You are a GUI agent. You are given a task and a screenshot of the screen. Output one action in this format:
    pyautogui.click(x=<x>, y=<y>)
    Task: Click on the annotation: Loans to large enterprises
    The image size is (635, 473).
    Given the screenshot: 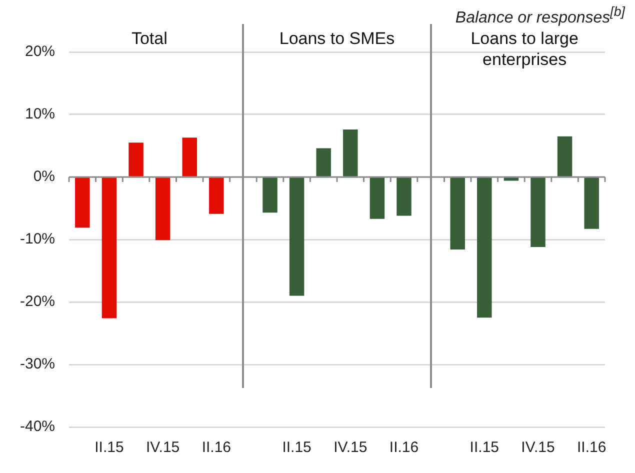 What is the action you would take?
    pyautogui.click(x=525, y=49)
    